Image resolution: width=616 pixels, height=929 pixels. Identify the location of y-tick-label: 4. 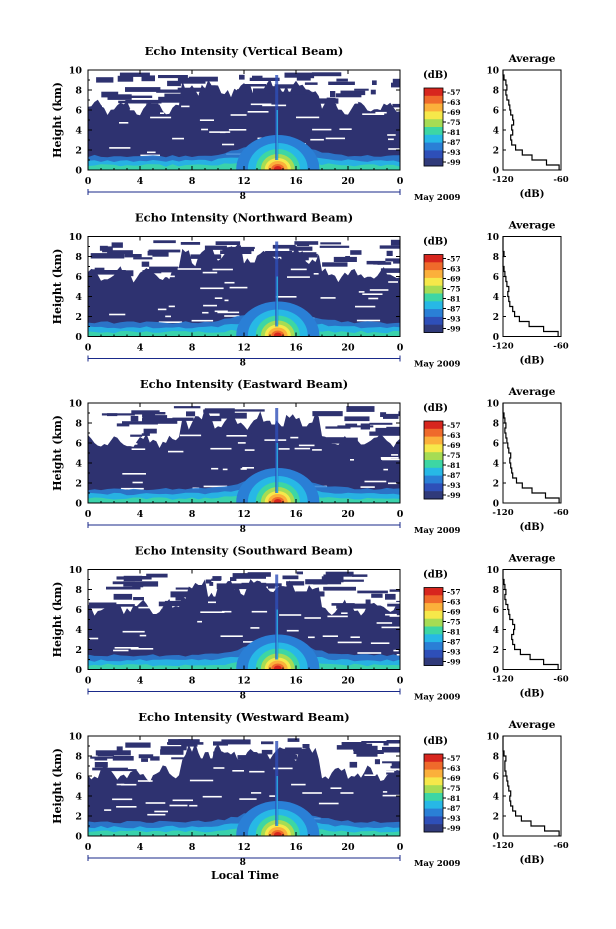
(78, 464).